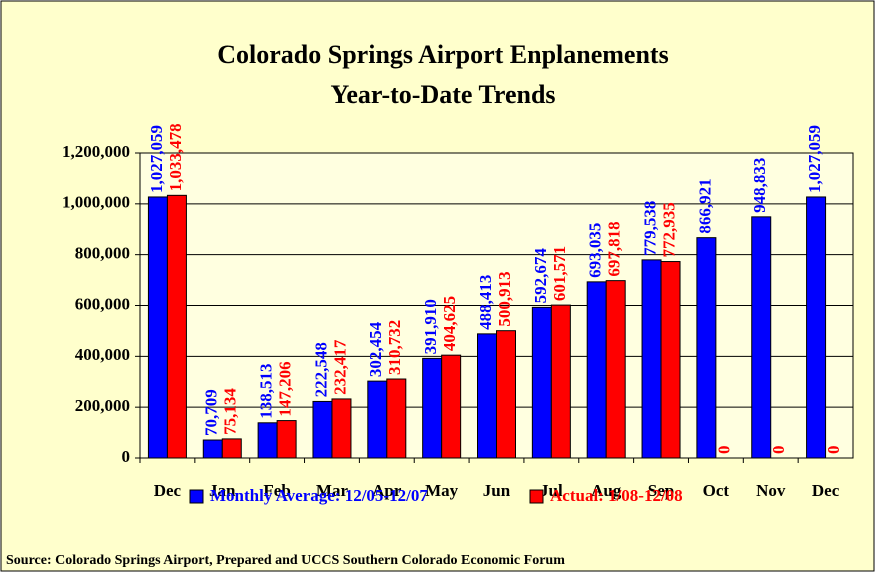  I want to click on chart-title: Colorado Springs Airport Enplanements, so click(442, 54).